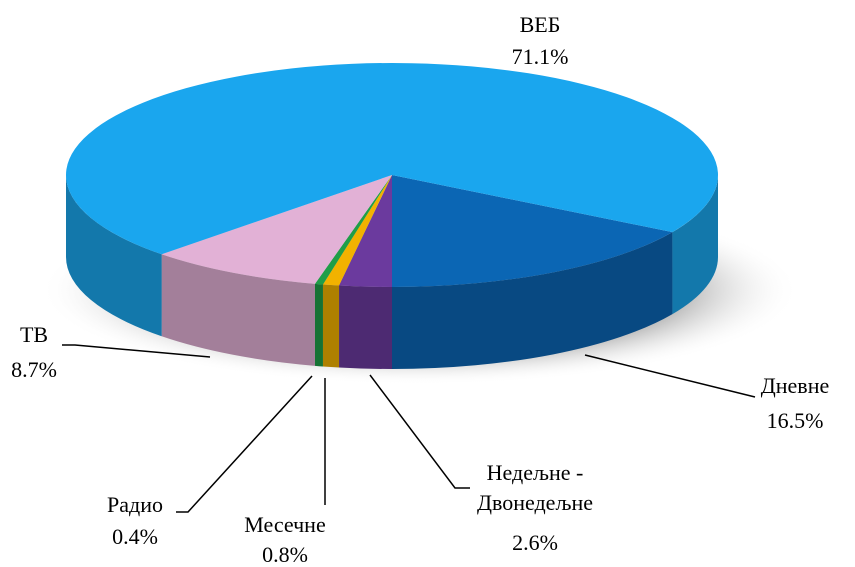  I want to click on category-label: Недељне - Двонедељне, so click(535, 487).